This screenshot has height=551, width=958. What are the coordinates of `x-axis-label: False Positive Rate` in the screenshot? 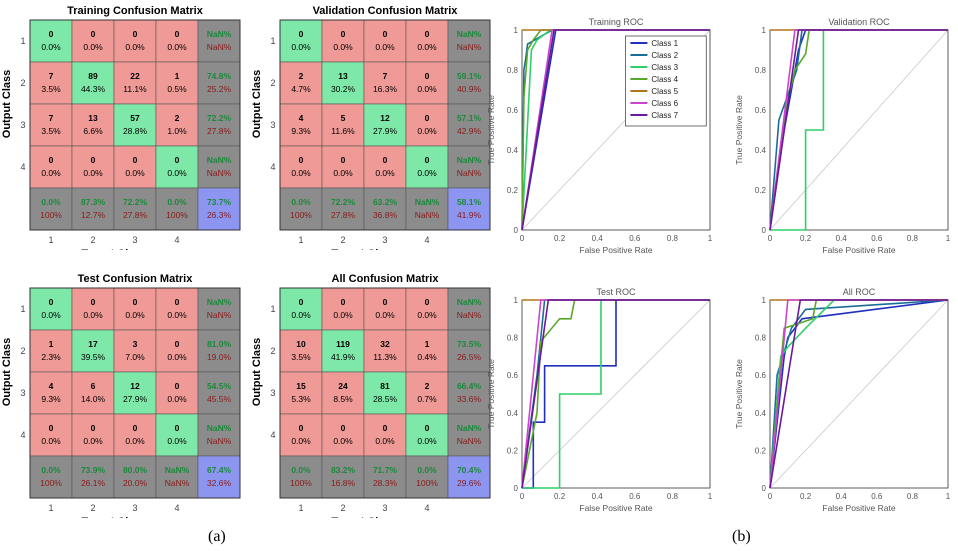 It's located at (615, 508).